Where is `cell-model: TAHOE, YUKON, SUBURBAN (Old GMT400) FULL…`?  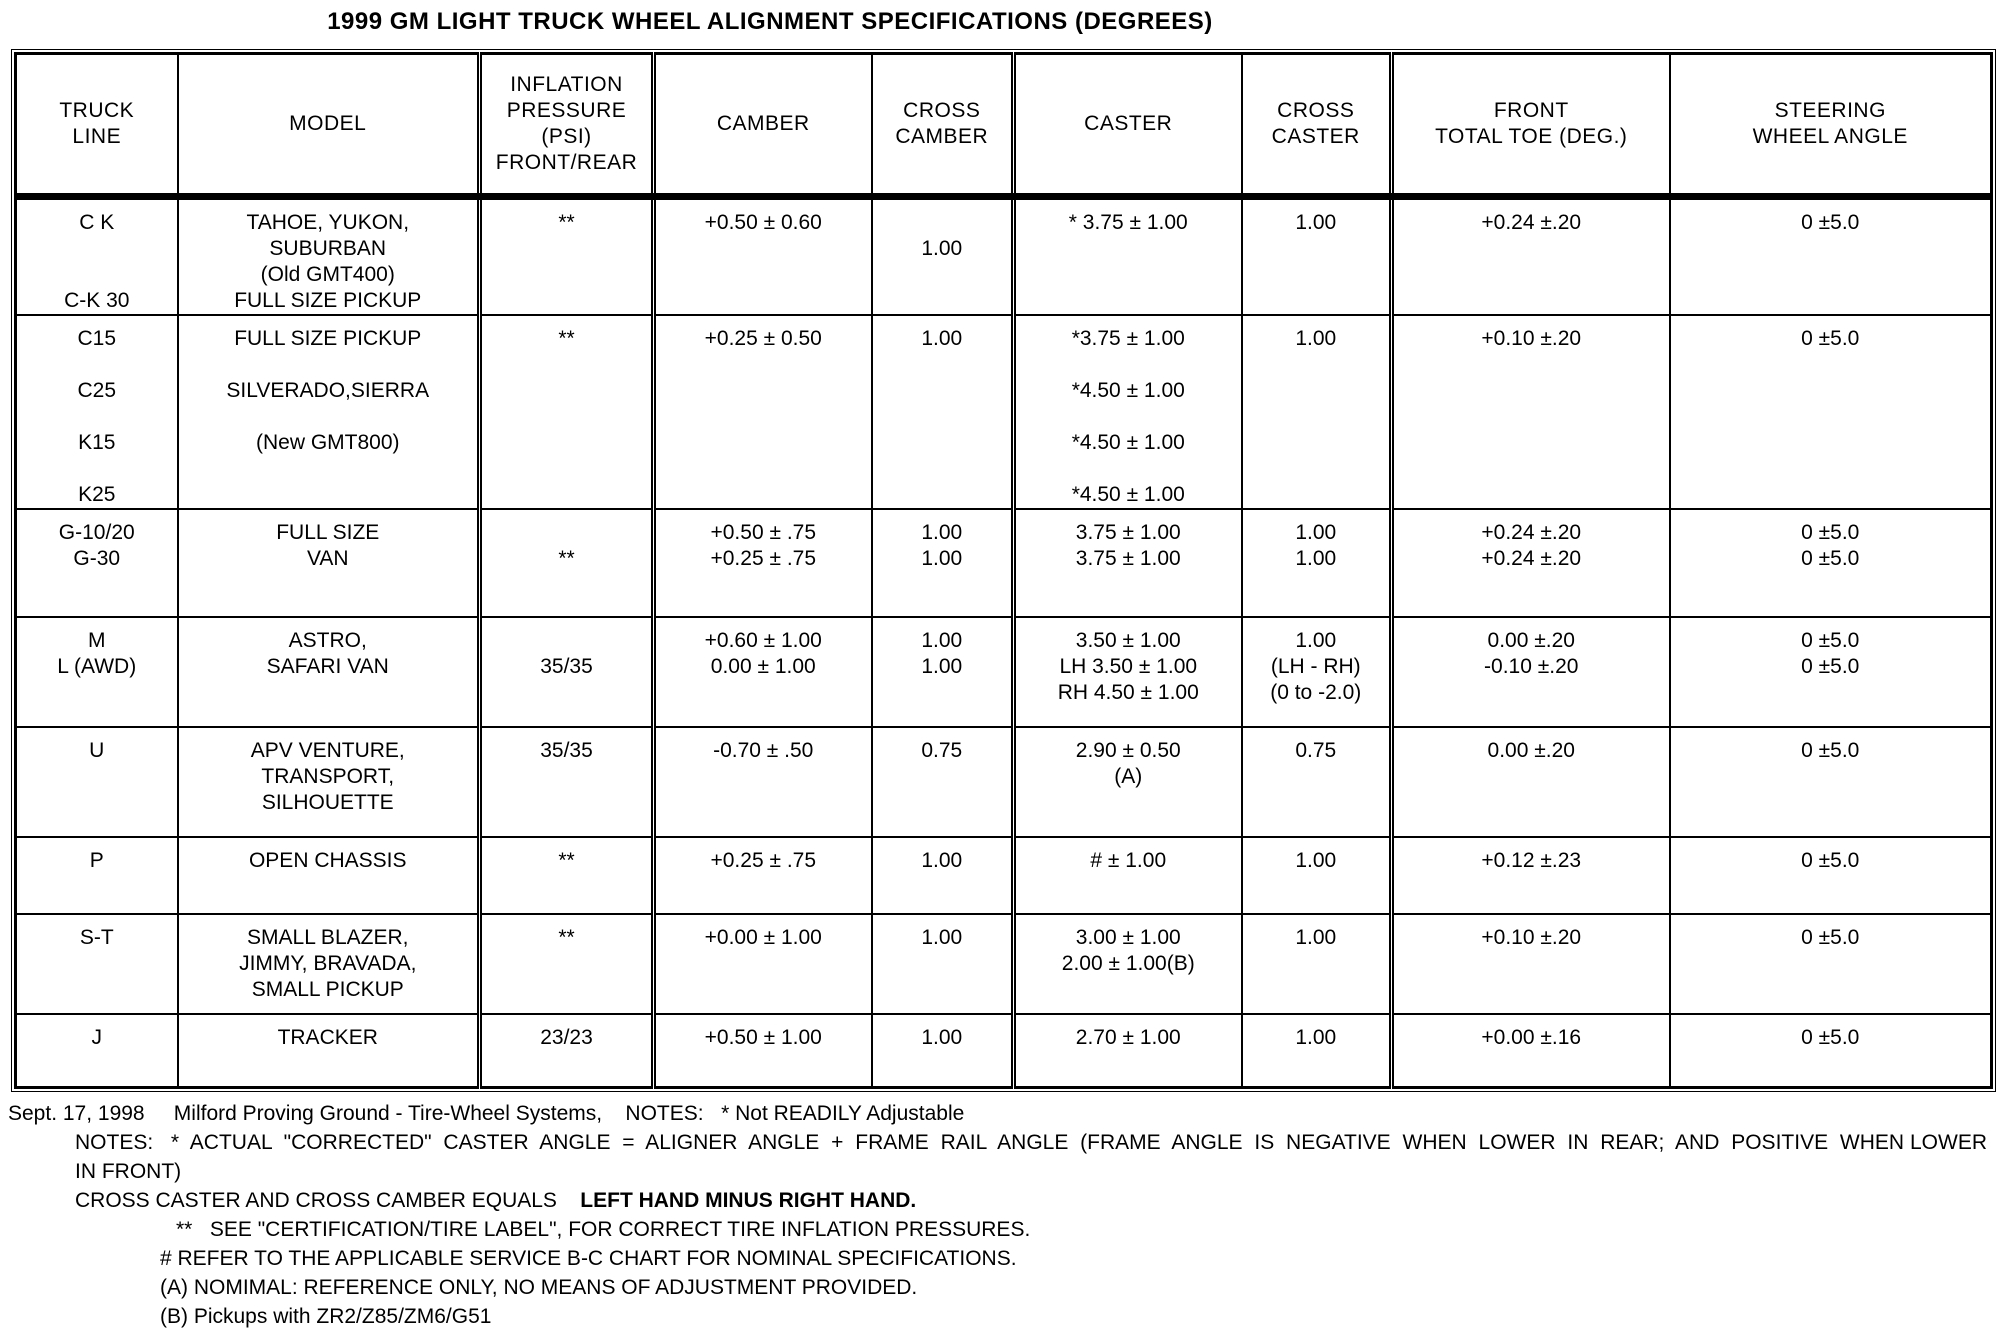
cell-model: TAHOE, YUKON, SUBURBAN (Old GMT400) FULL… is located at coordinates (328, 255).